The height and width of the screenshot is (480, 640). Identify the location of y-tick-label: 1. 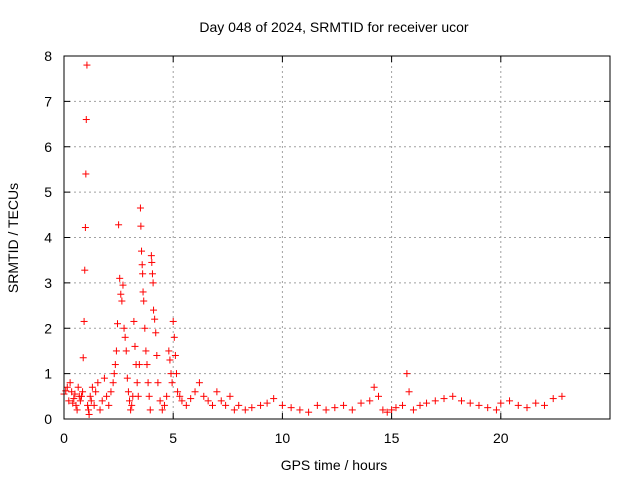
(48, 374).